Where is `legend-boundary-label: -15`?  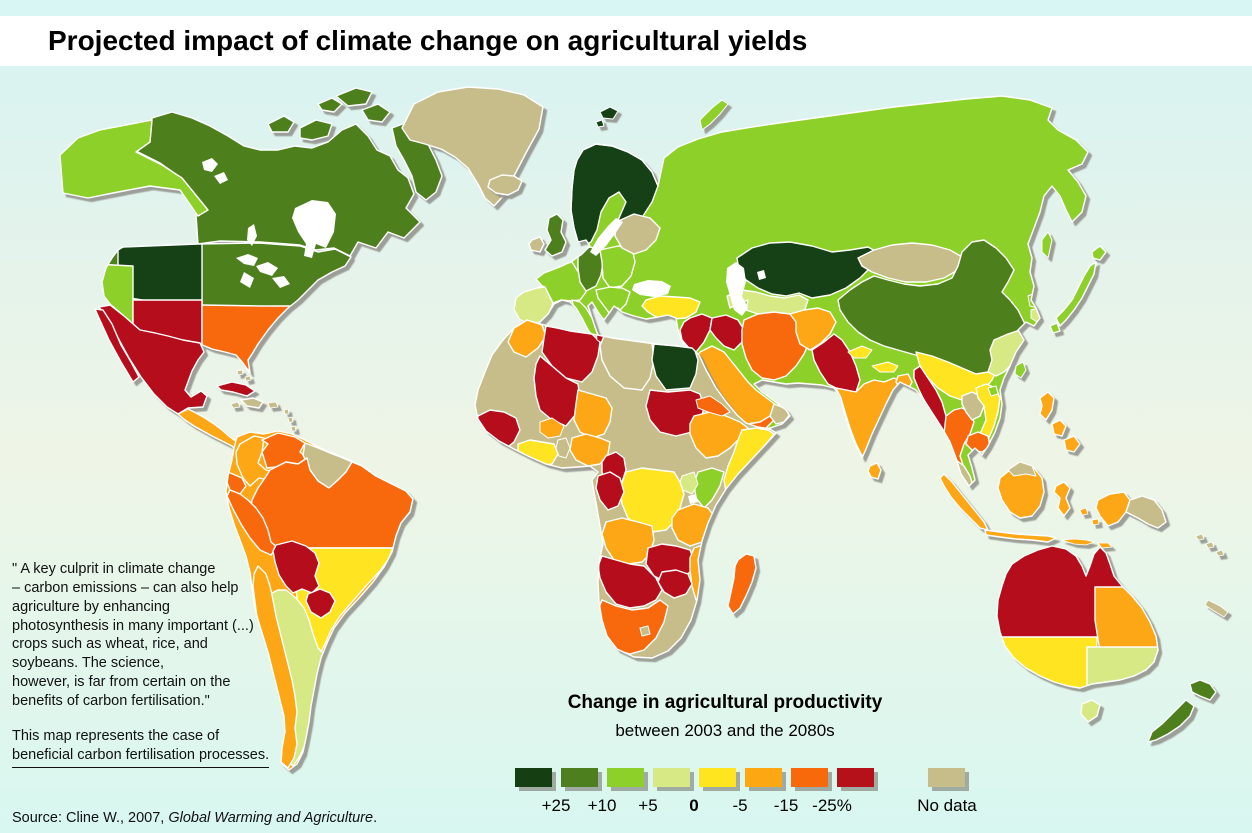
legend-boundary-label: -15 is located at coordinates (786, 805).